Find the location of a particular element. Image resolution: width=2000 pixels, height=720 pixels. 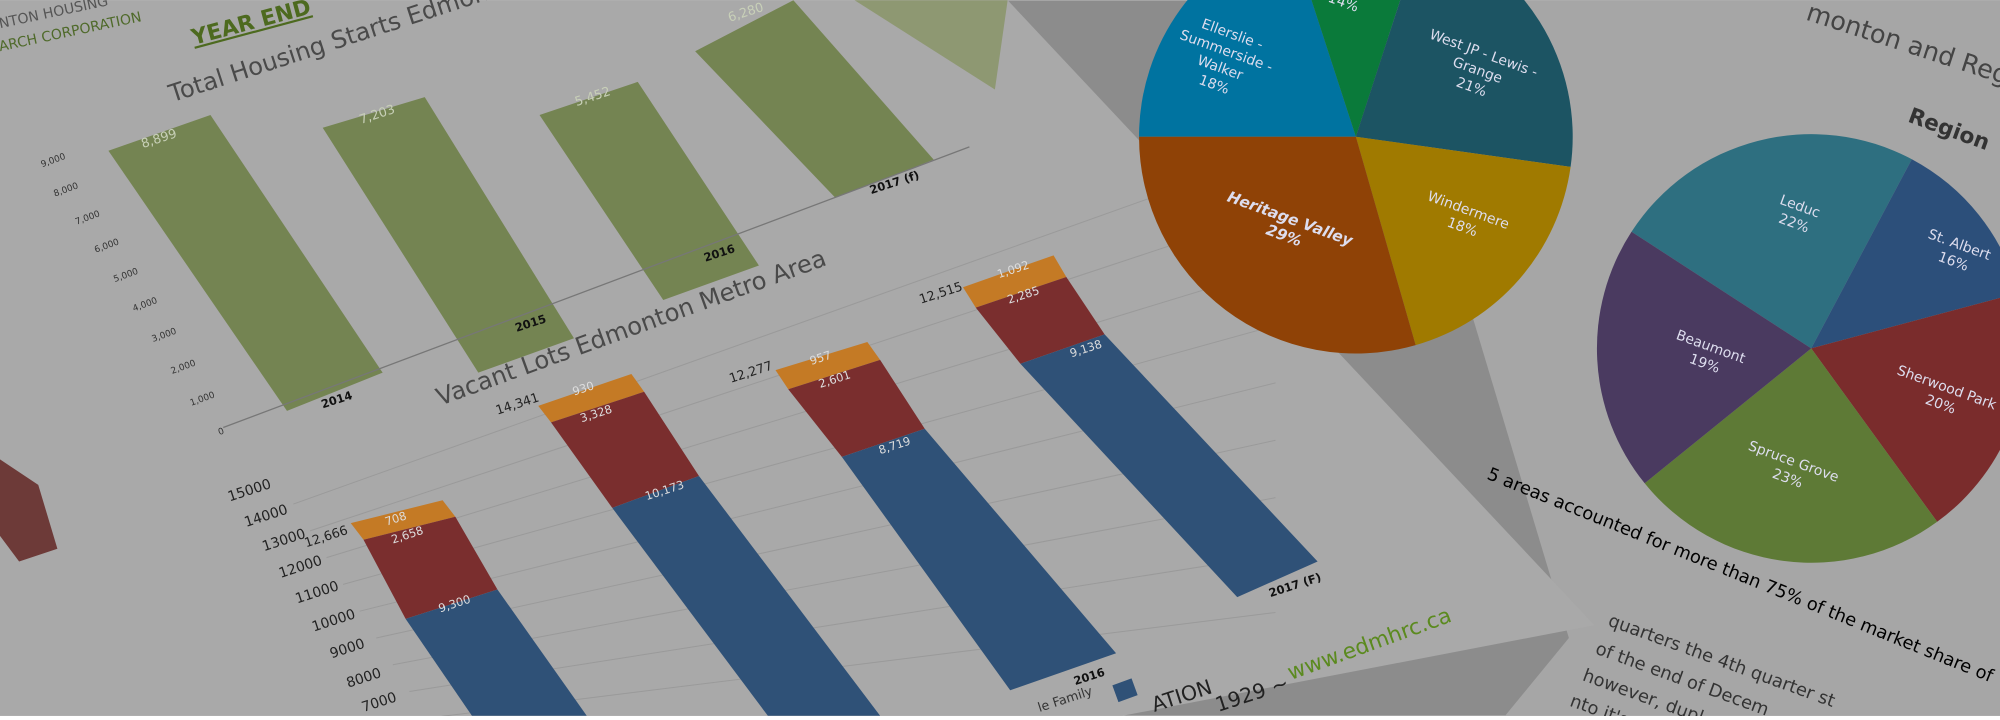

label: 708 is located at coordinates (395, 519).